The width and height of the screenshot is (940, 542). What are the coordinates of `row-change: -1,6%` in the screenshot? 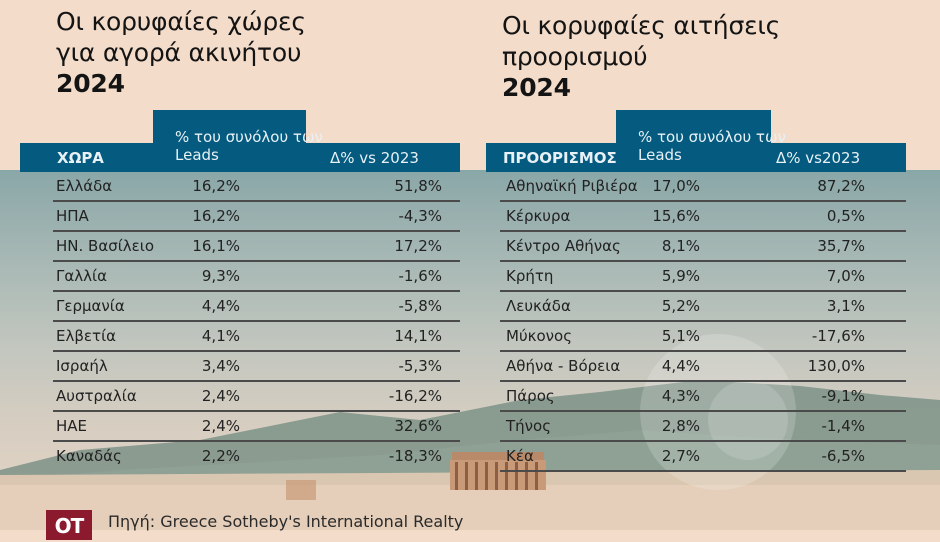 It's located at (420, 276).